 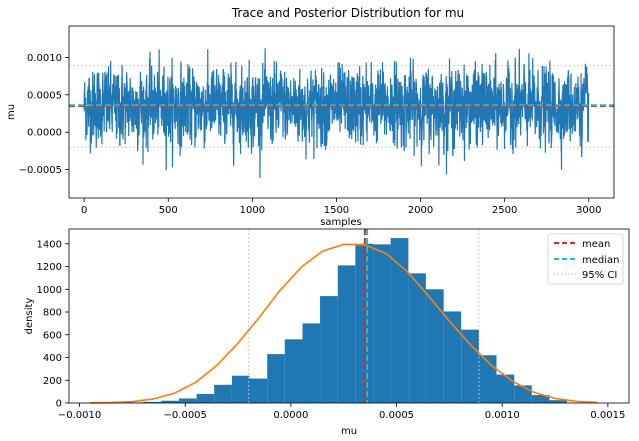 I want to click on histogram-y-tick-label: 400, so click(x=52, y=358).